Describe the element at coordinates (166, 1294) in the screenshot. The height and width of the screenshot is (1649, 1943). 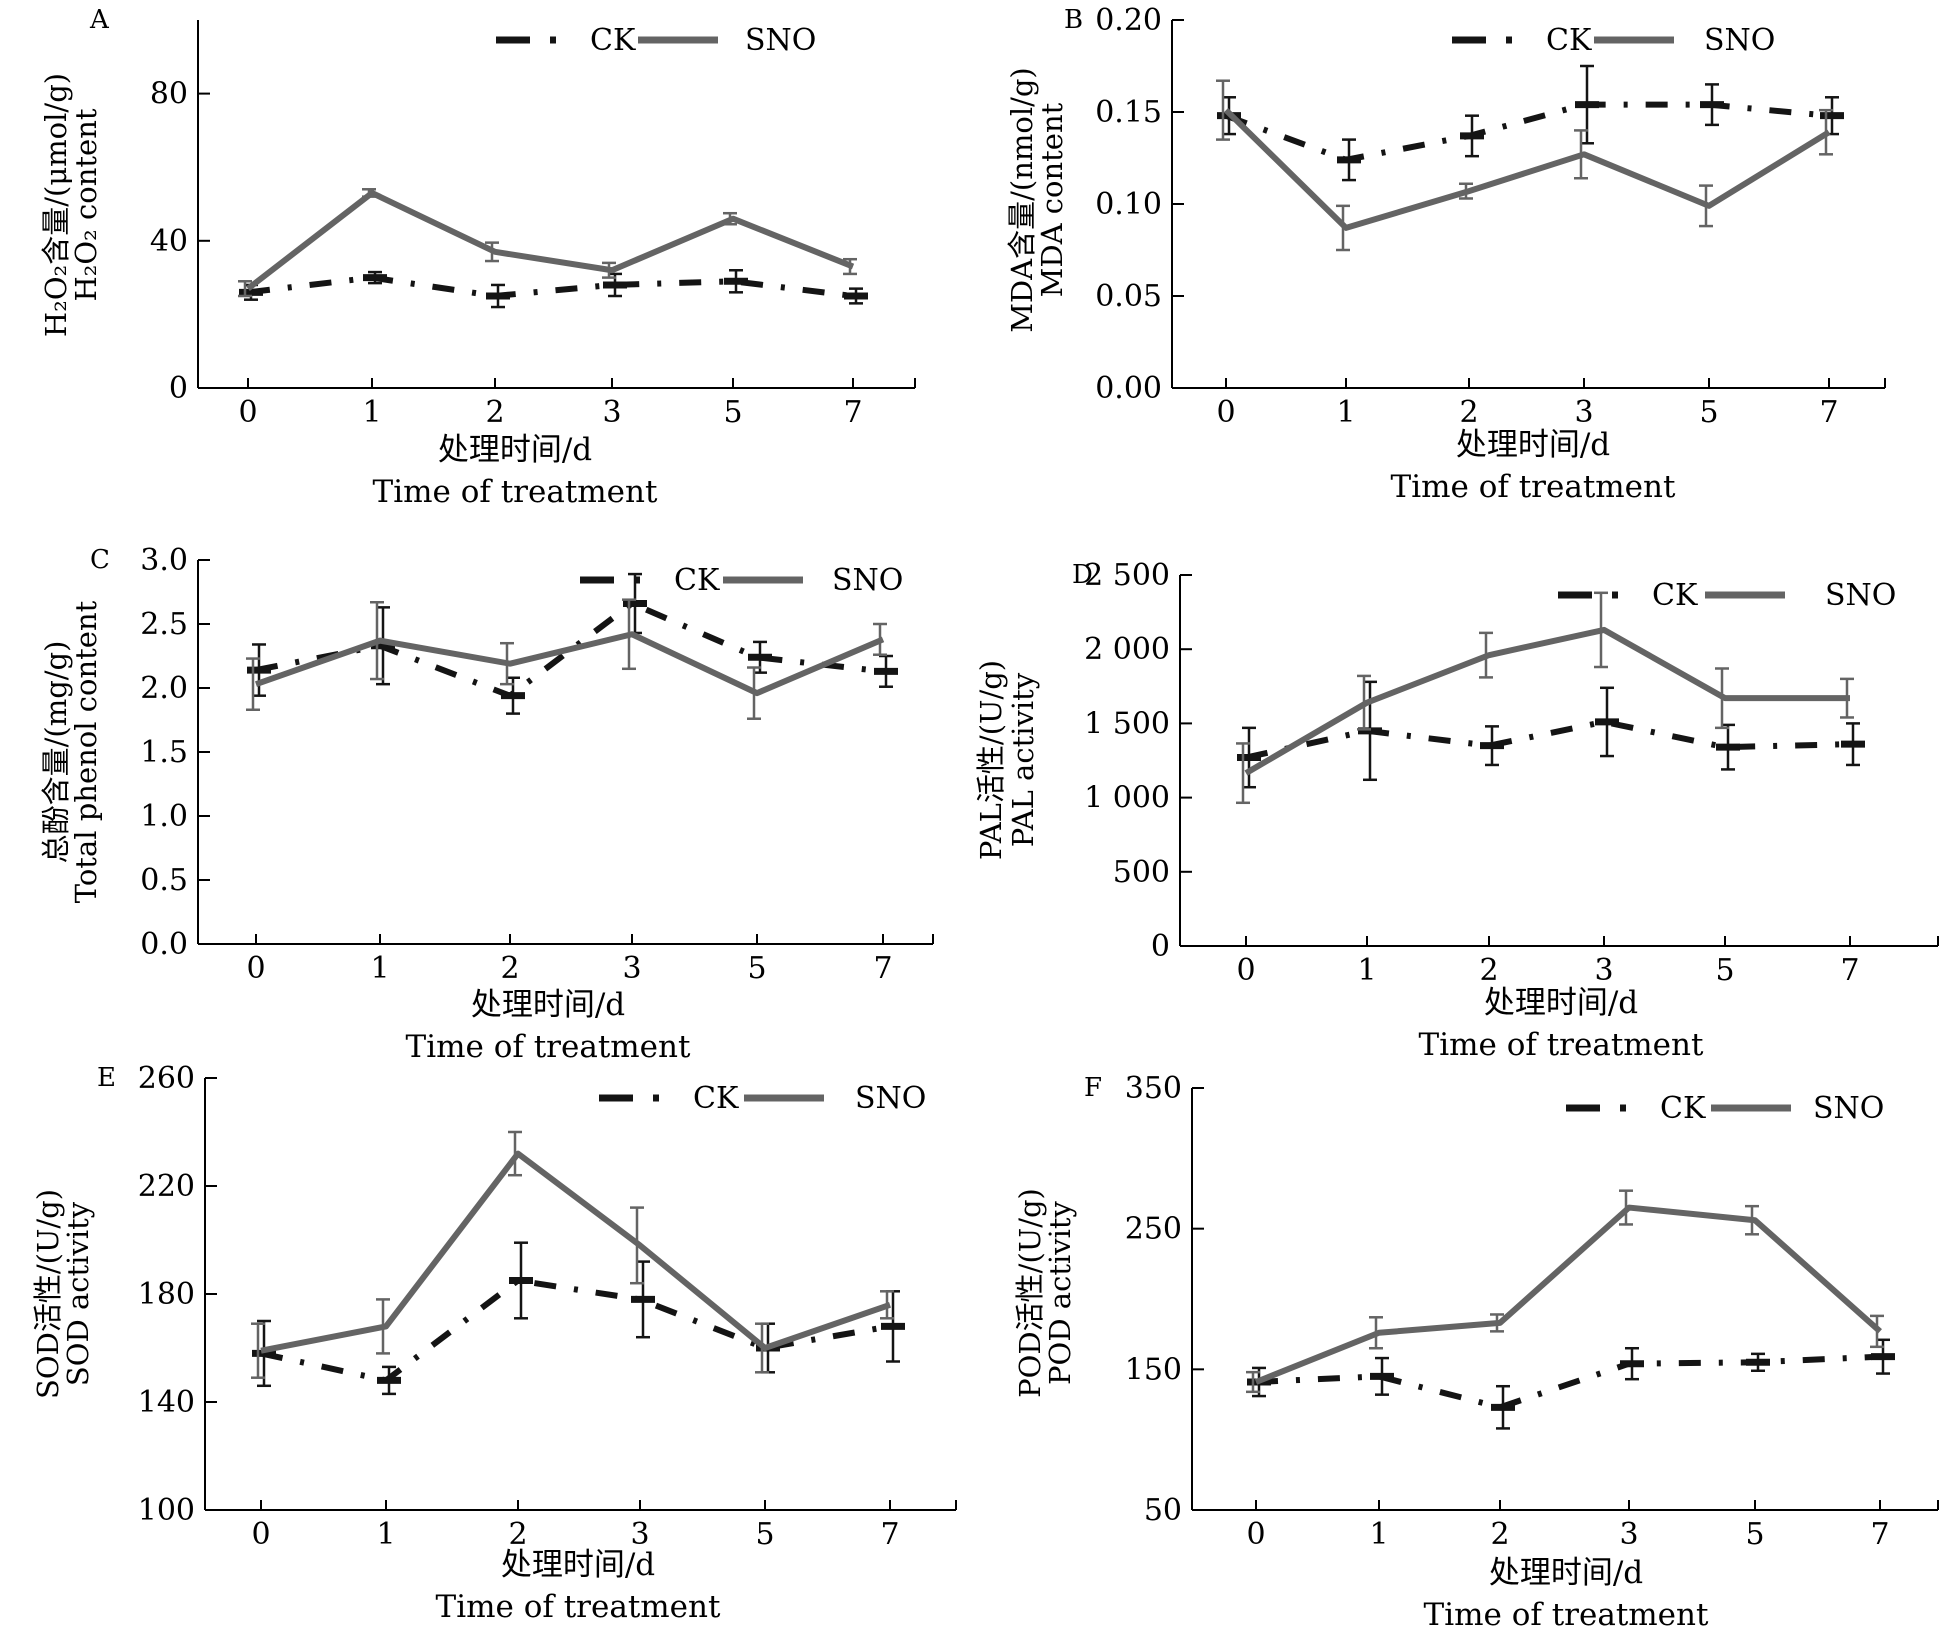
I see `y-tick-label: 180` at that location.